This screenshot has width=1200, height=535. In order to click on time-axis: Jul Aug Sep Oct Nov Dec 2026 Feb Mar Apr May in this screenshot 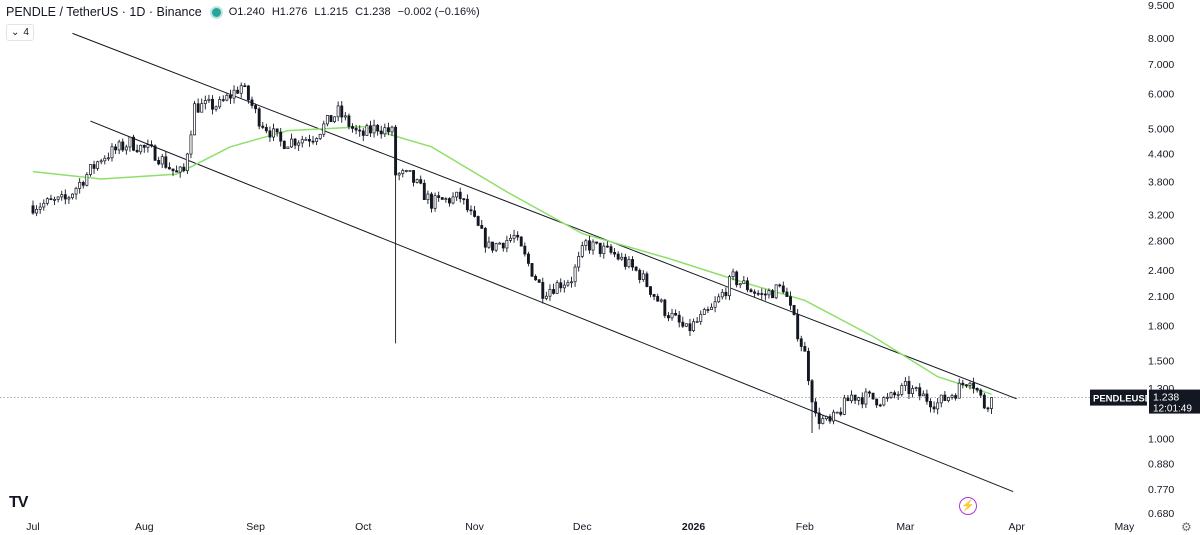, I will do `click(580, 527)`.